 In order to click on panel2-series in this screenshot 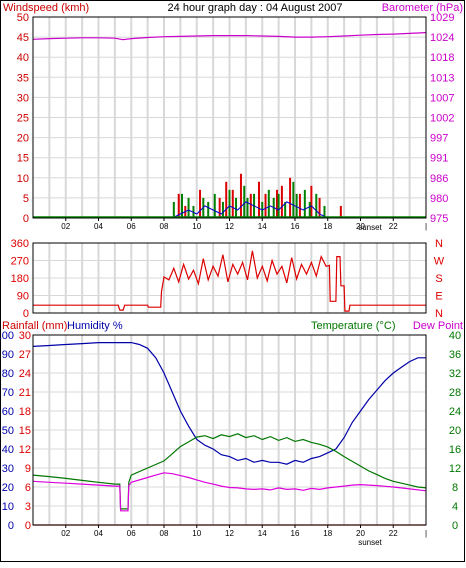, I will do `click(229, 281)`.